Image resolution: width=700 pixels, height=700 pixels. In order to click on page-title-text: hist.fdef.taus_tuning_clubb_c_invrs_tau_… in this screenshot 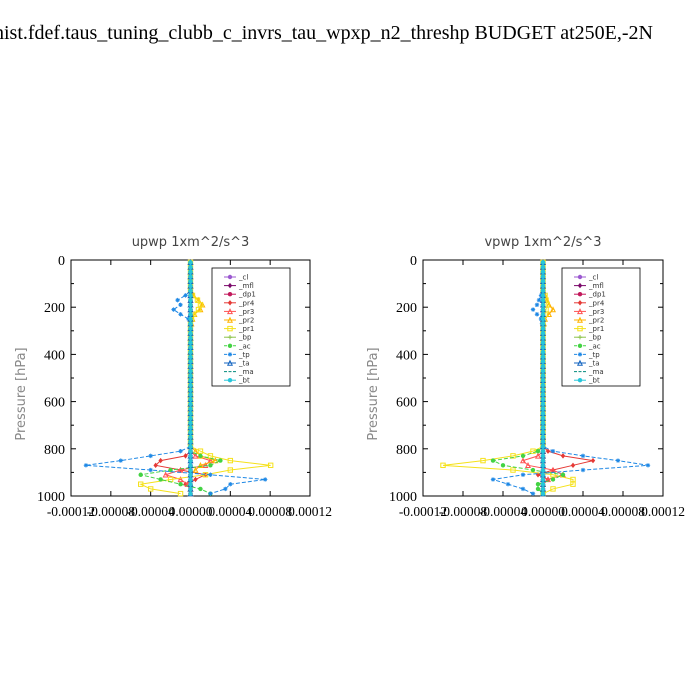, I will do `click(326, 33)`.